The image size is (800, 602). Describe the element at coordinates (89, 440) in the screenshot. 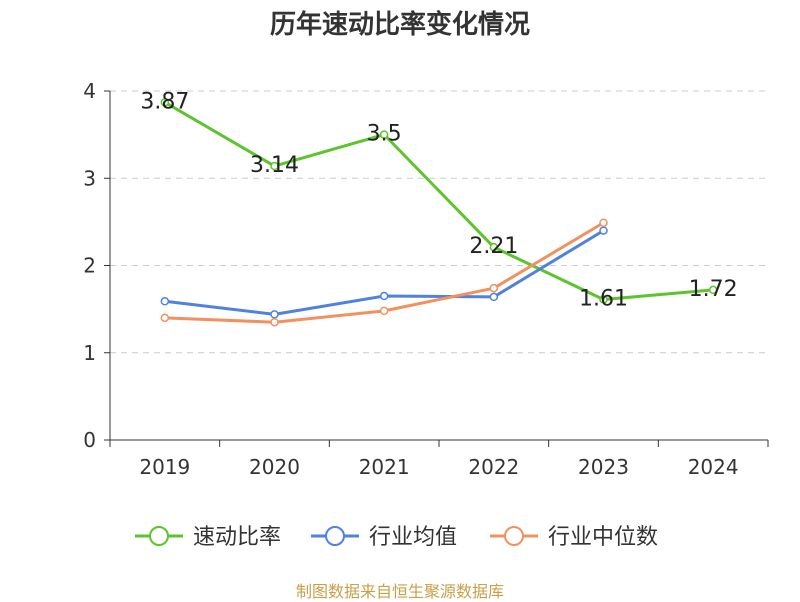

I see `y-tick-label: 0` at that location.